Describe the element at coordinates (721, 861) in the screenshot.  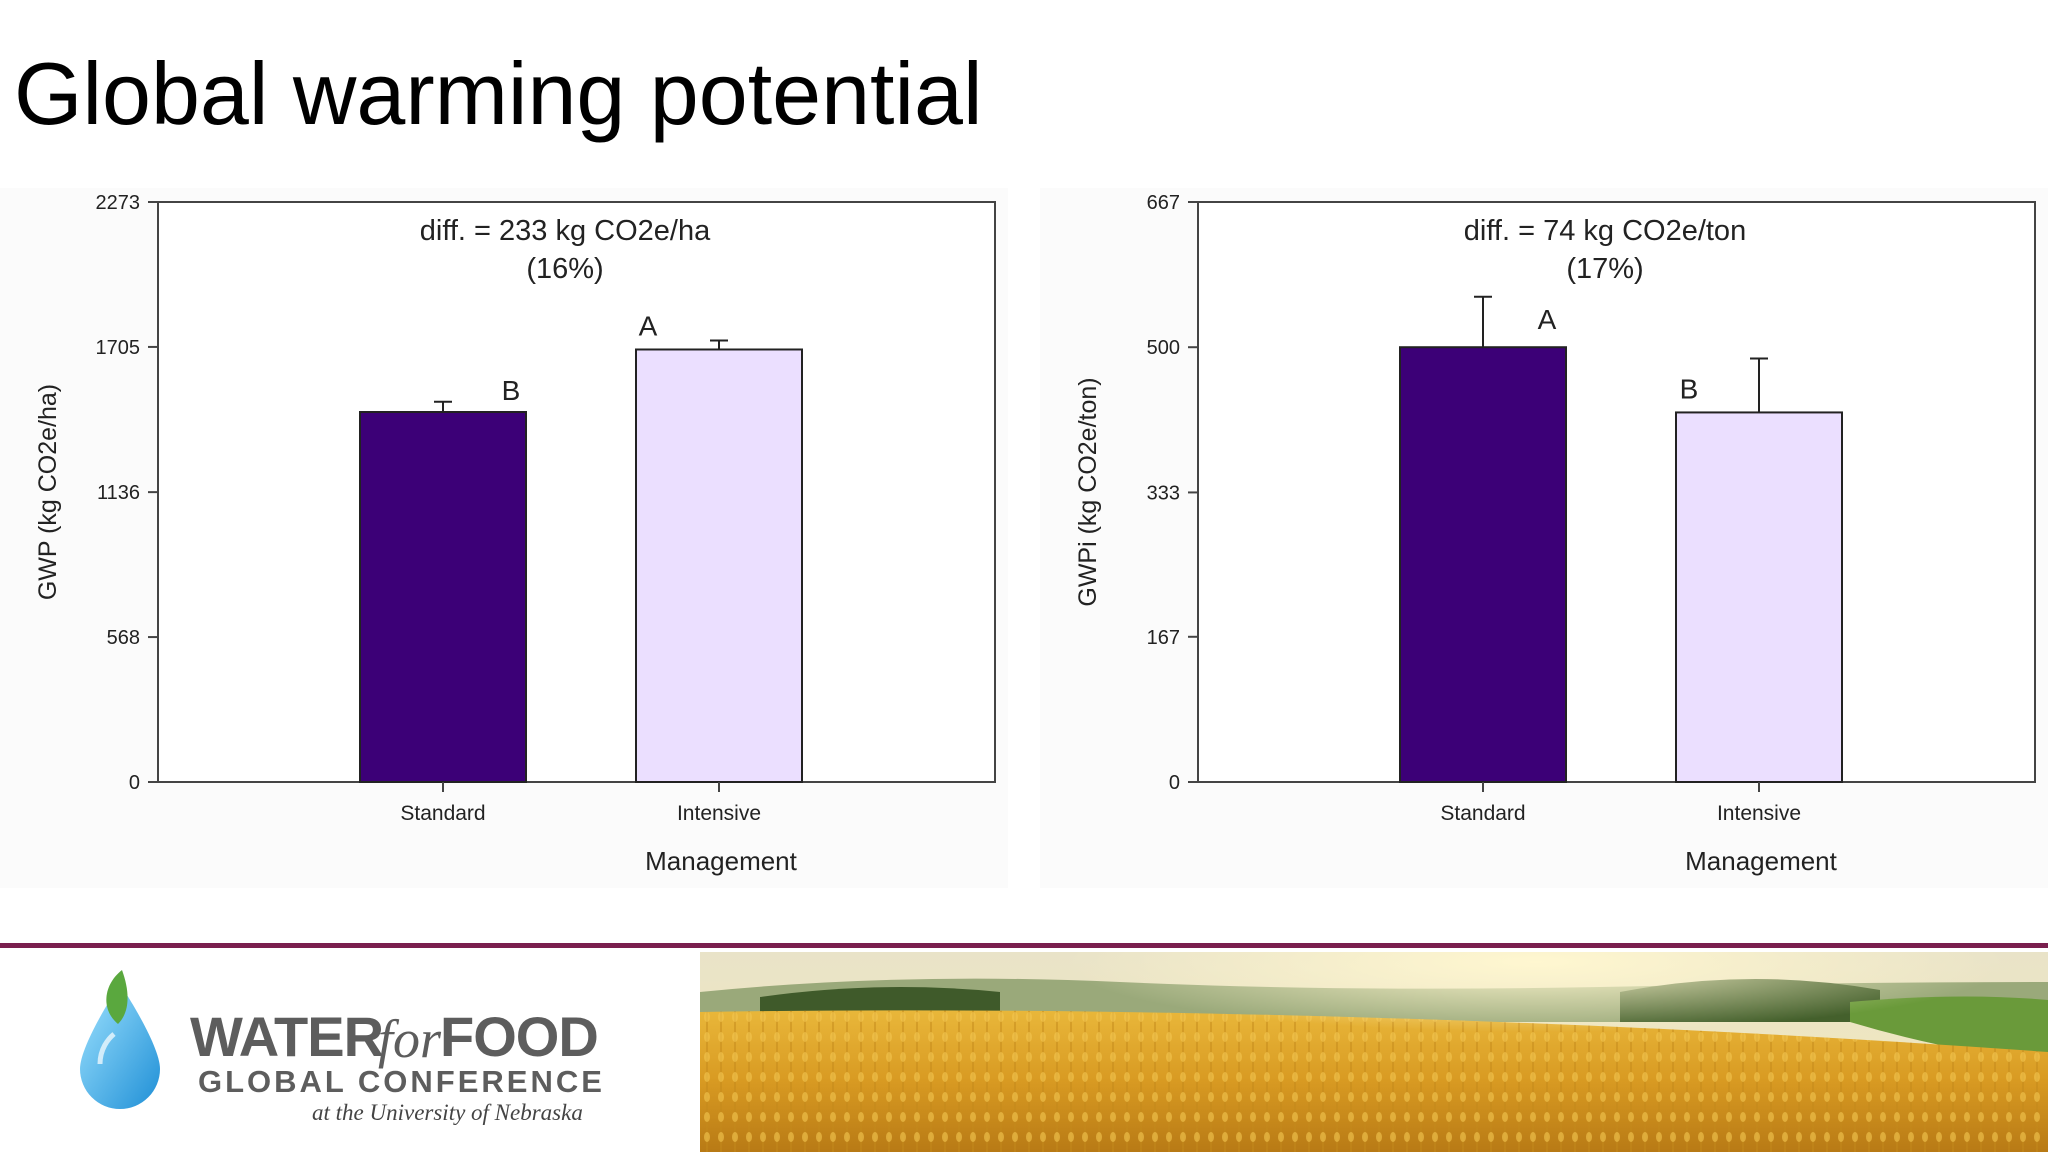
I see `left-xlabel: Management` at that location.